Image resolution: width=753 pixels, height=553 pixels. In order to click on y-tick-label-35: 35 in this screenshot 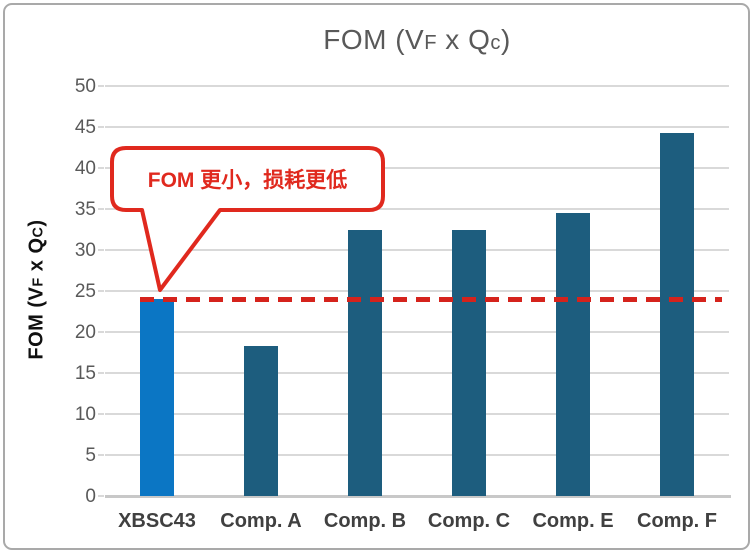, I will do `click(85, 209)`.